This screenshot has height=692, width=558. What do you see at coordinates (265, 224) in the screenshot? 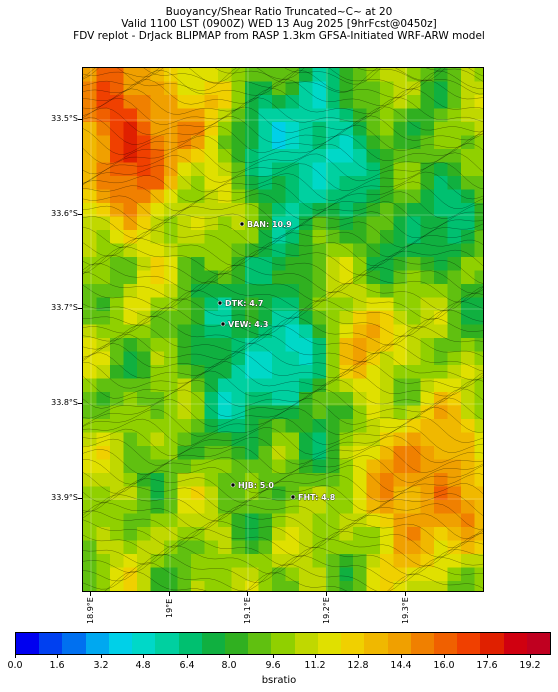
I see `station-ban: BAN: 10.9` at bounding box center [265, 224].